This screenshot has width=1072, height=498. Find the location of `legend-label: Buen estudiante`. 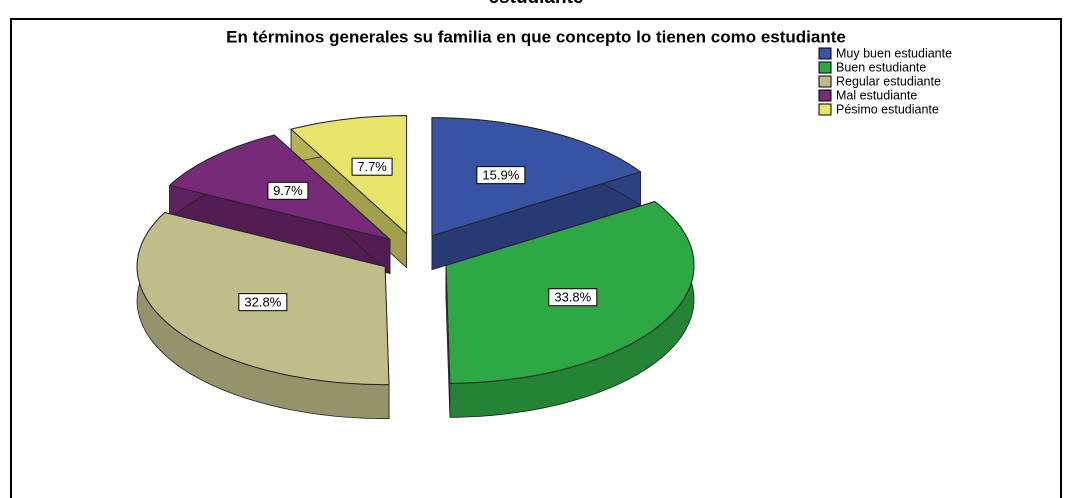

legend-label: Buen estudiante is located at coordinates (881, 67).